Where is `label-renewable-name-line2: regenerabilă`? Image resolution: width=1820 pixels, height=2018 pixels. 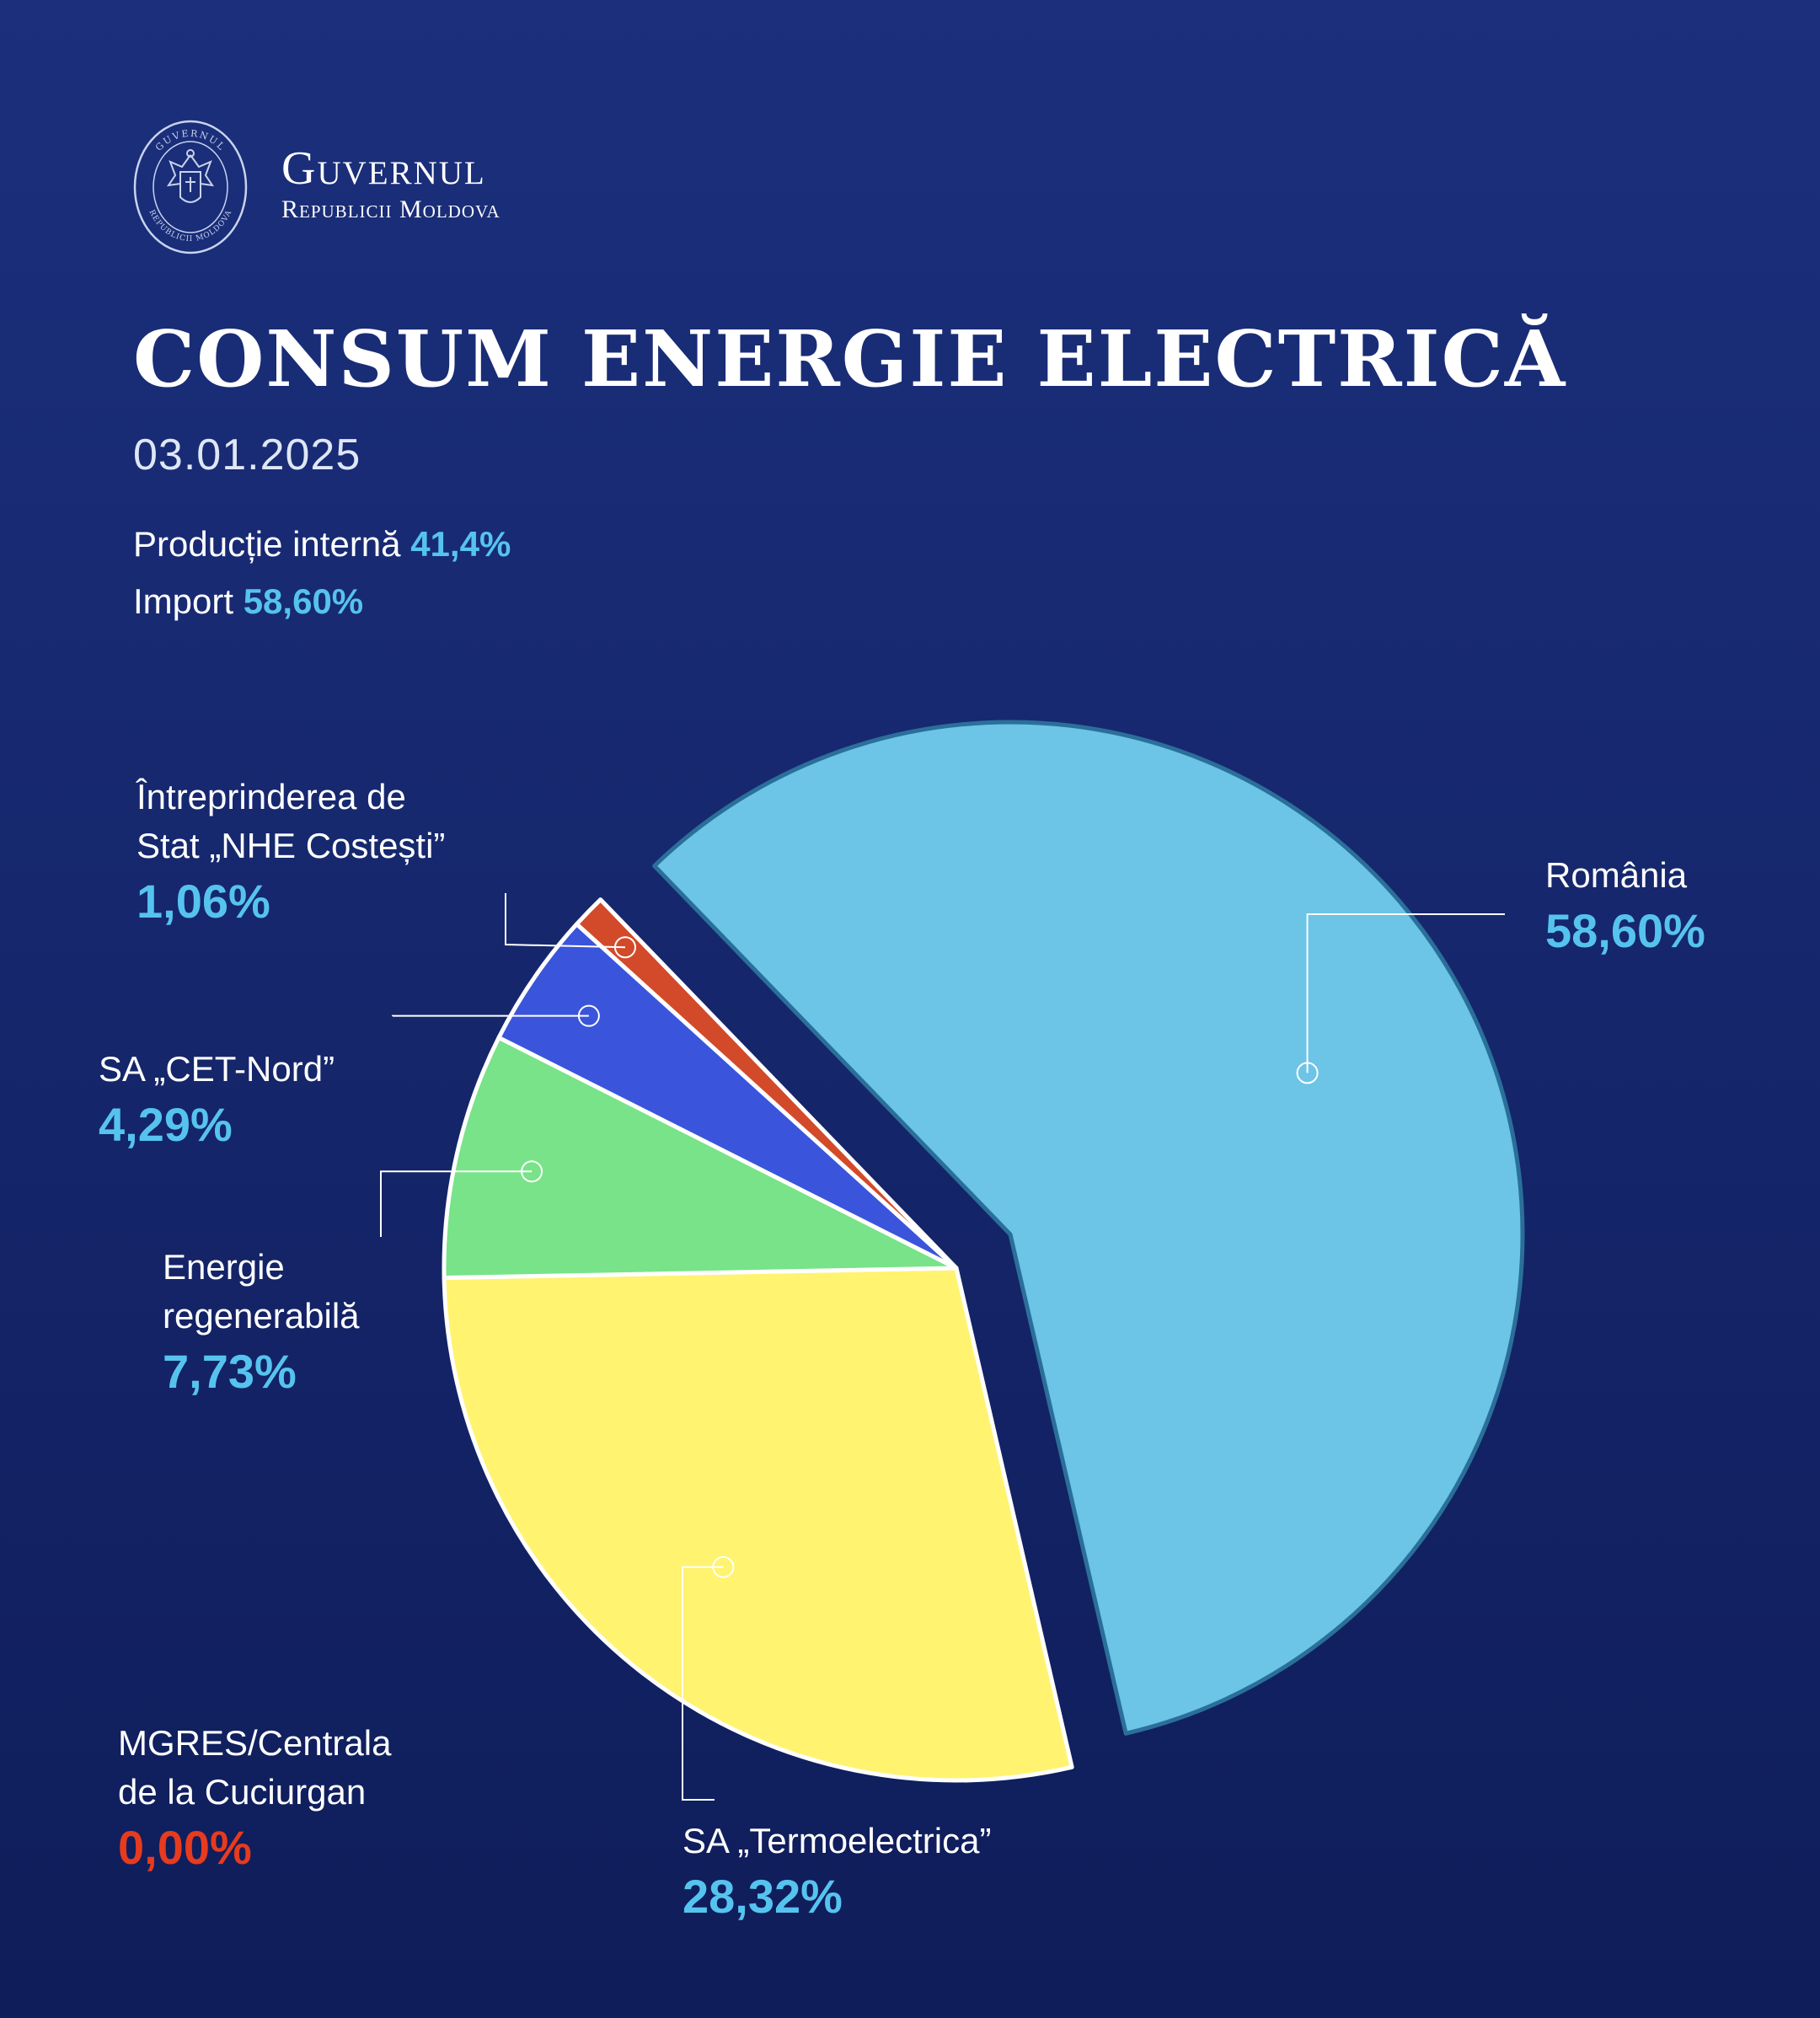 label-renewable-name-line2: regenerabilă is located at coordinates (261, 1316).